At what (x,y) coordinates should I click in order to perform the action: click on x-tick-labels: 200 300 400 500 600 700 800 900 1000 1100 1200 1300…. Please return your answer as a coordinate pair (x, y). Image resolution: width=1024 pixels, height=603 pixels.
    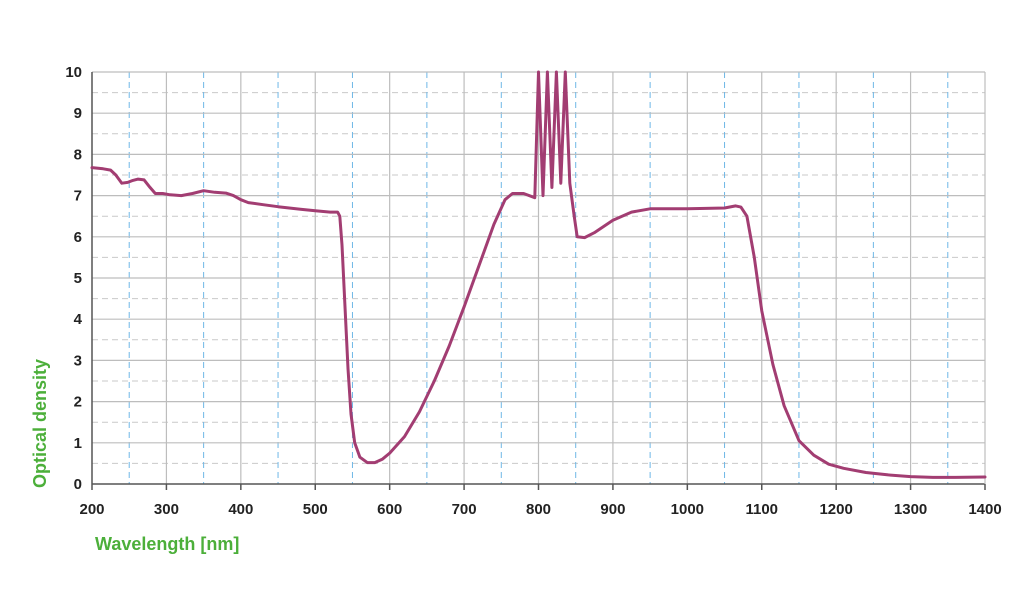
    Looking at the image, I should click on (540, 509).